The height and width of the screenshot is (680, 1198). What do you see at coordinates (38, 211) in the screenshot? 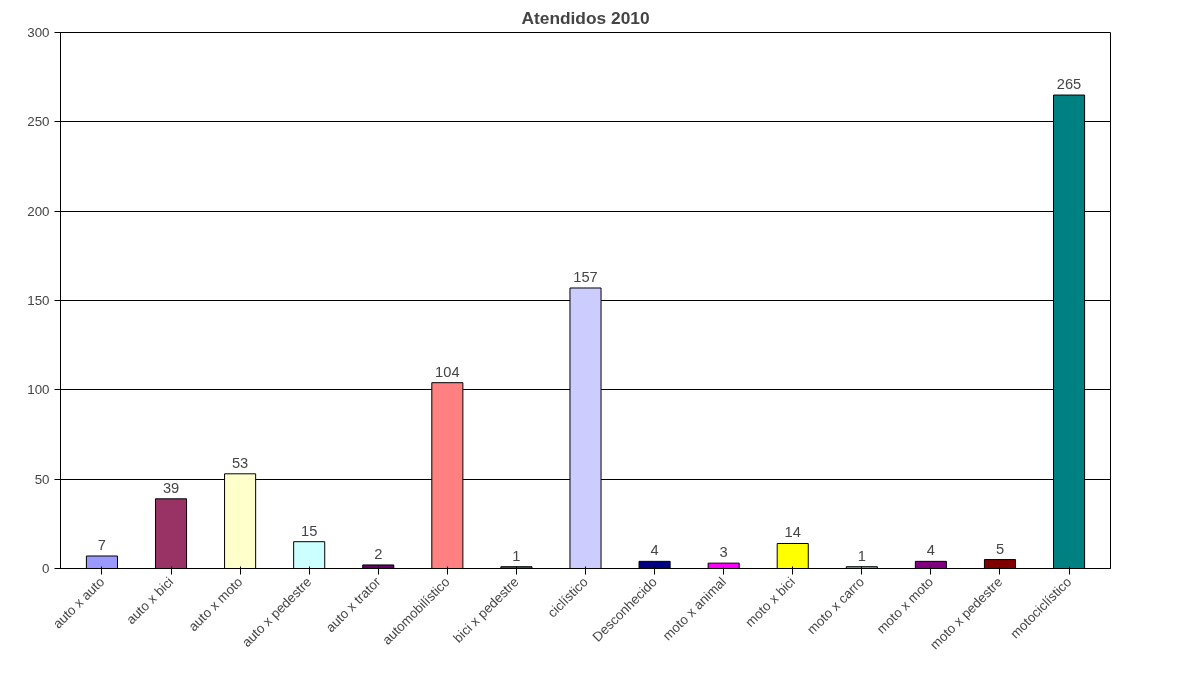
I see `y-tick-label: 200` at bounding box center [38, 211].